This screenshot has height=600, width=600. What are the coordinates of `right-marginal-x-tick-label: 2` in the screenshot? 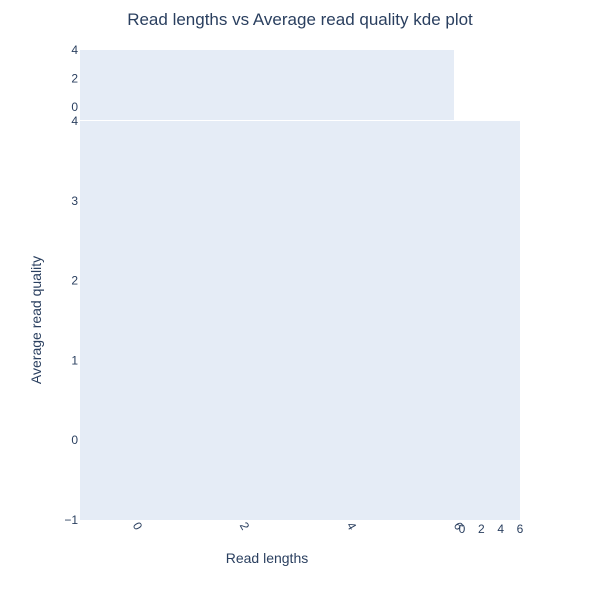 It's located at (481, 529).